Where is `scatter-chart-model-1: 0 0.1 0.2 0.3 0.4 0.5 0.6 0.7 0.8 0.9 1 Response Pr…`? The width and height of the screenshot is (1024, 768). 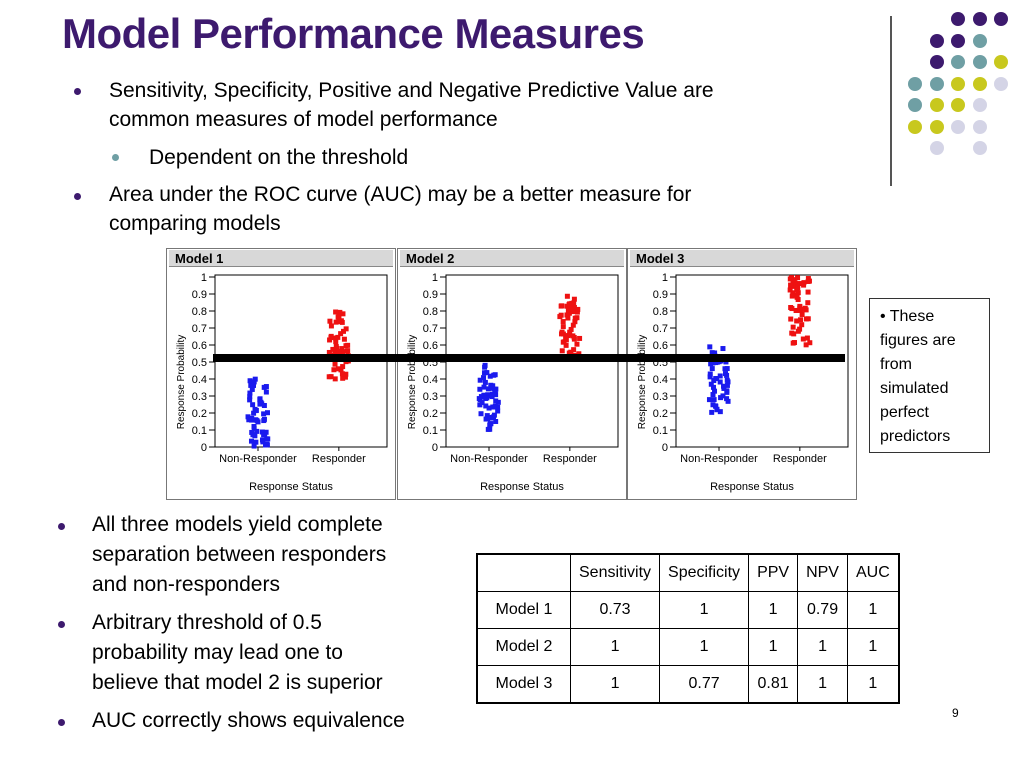 scatter-chart-model-1: 0 0.1 0.2 0.3 0.4 0.5 0.6 0.7 0.8 0.9 1 Response Pr… is located at coordinates (282, 382).